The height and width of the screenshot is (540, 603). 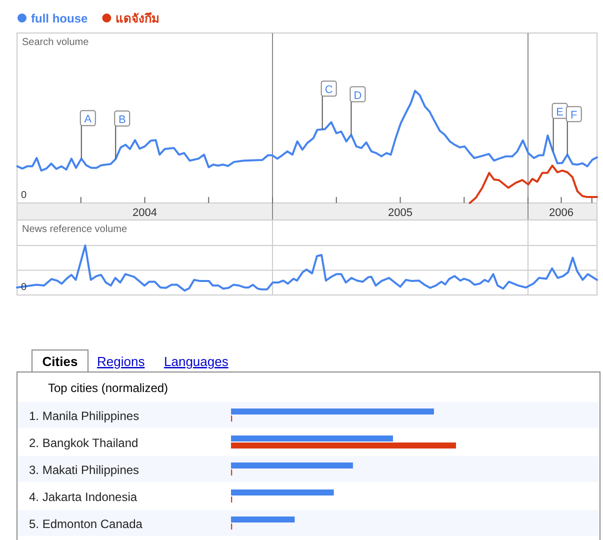 What do you see at coordinates (60, 361) in the screenshot?
I see `text: Cities` at bounding box center [60, 361].